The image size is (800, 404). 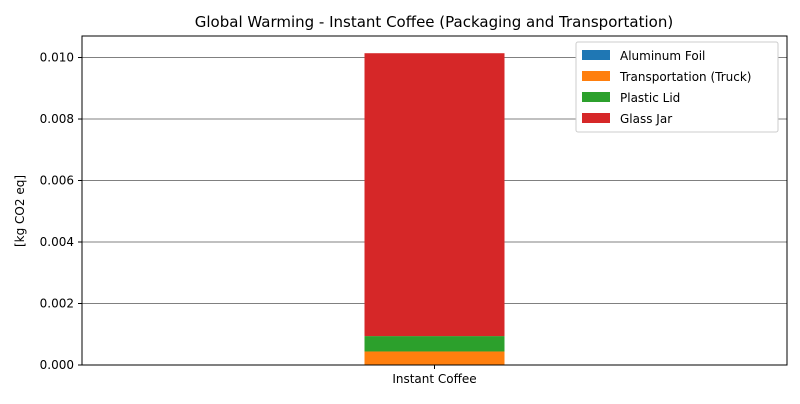 I want to click on legend-label: Aluminum Foil, so click(x=662, y=56).